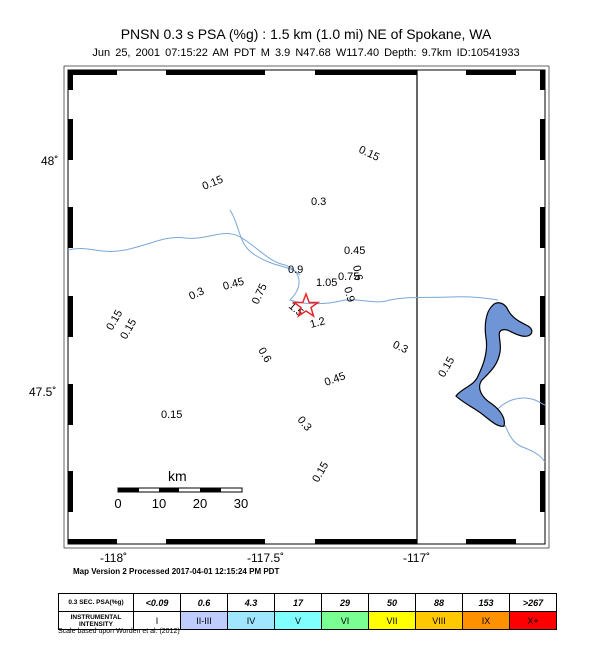 This screenshot has width=612, height=665. I want to click on lat-tick-label: 48˚, so click(49, 161).